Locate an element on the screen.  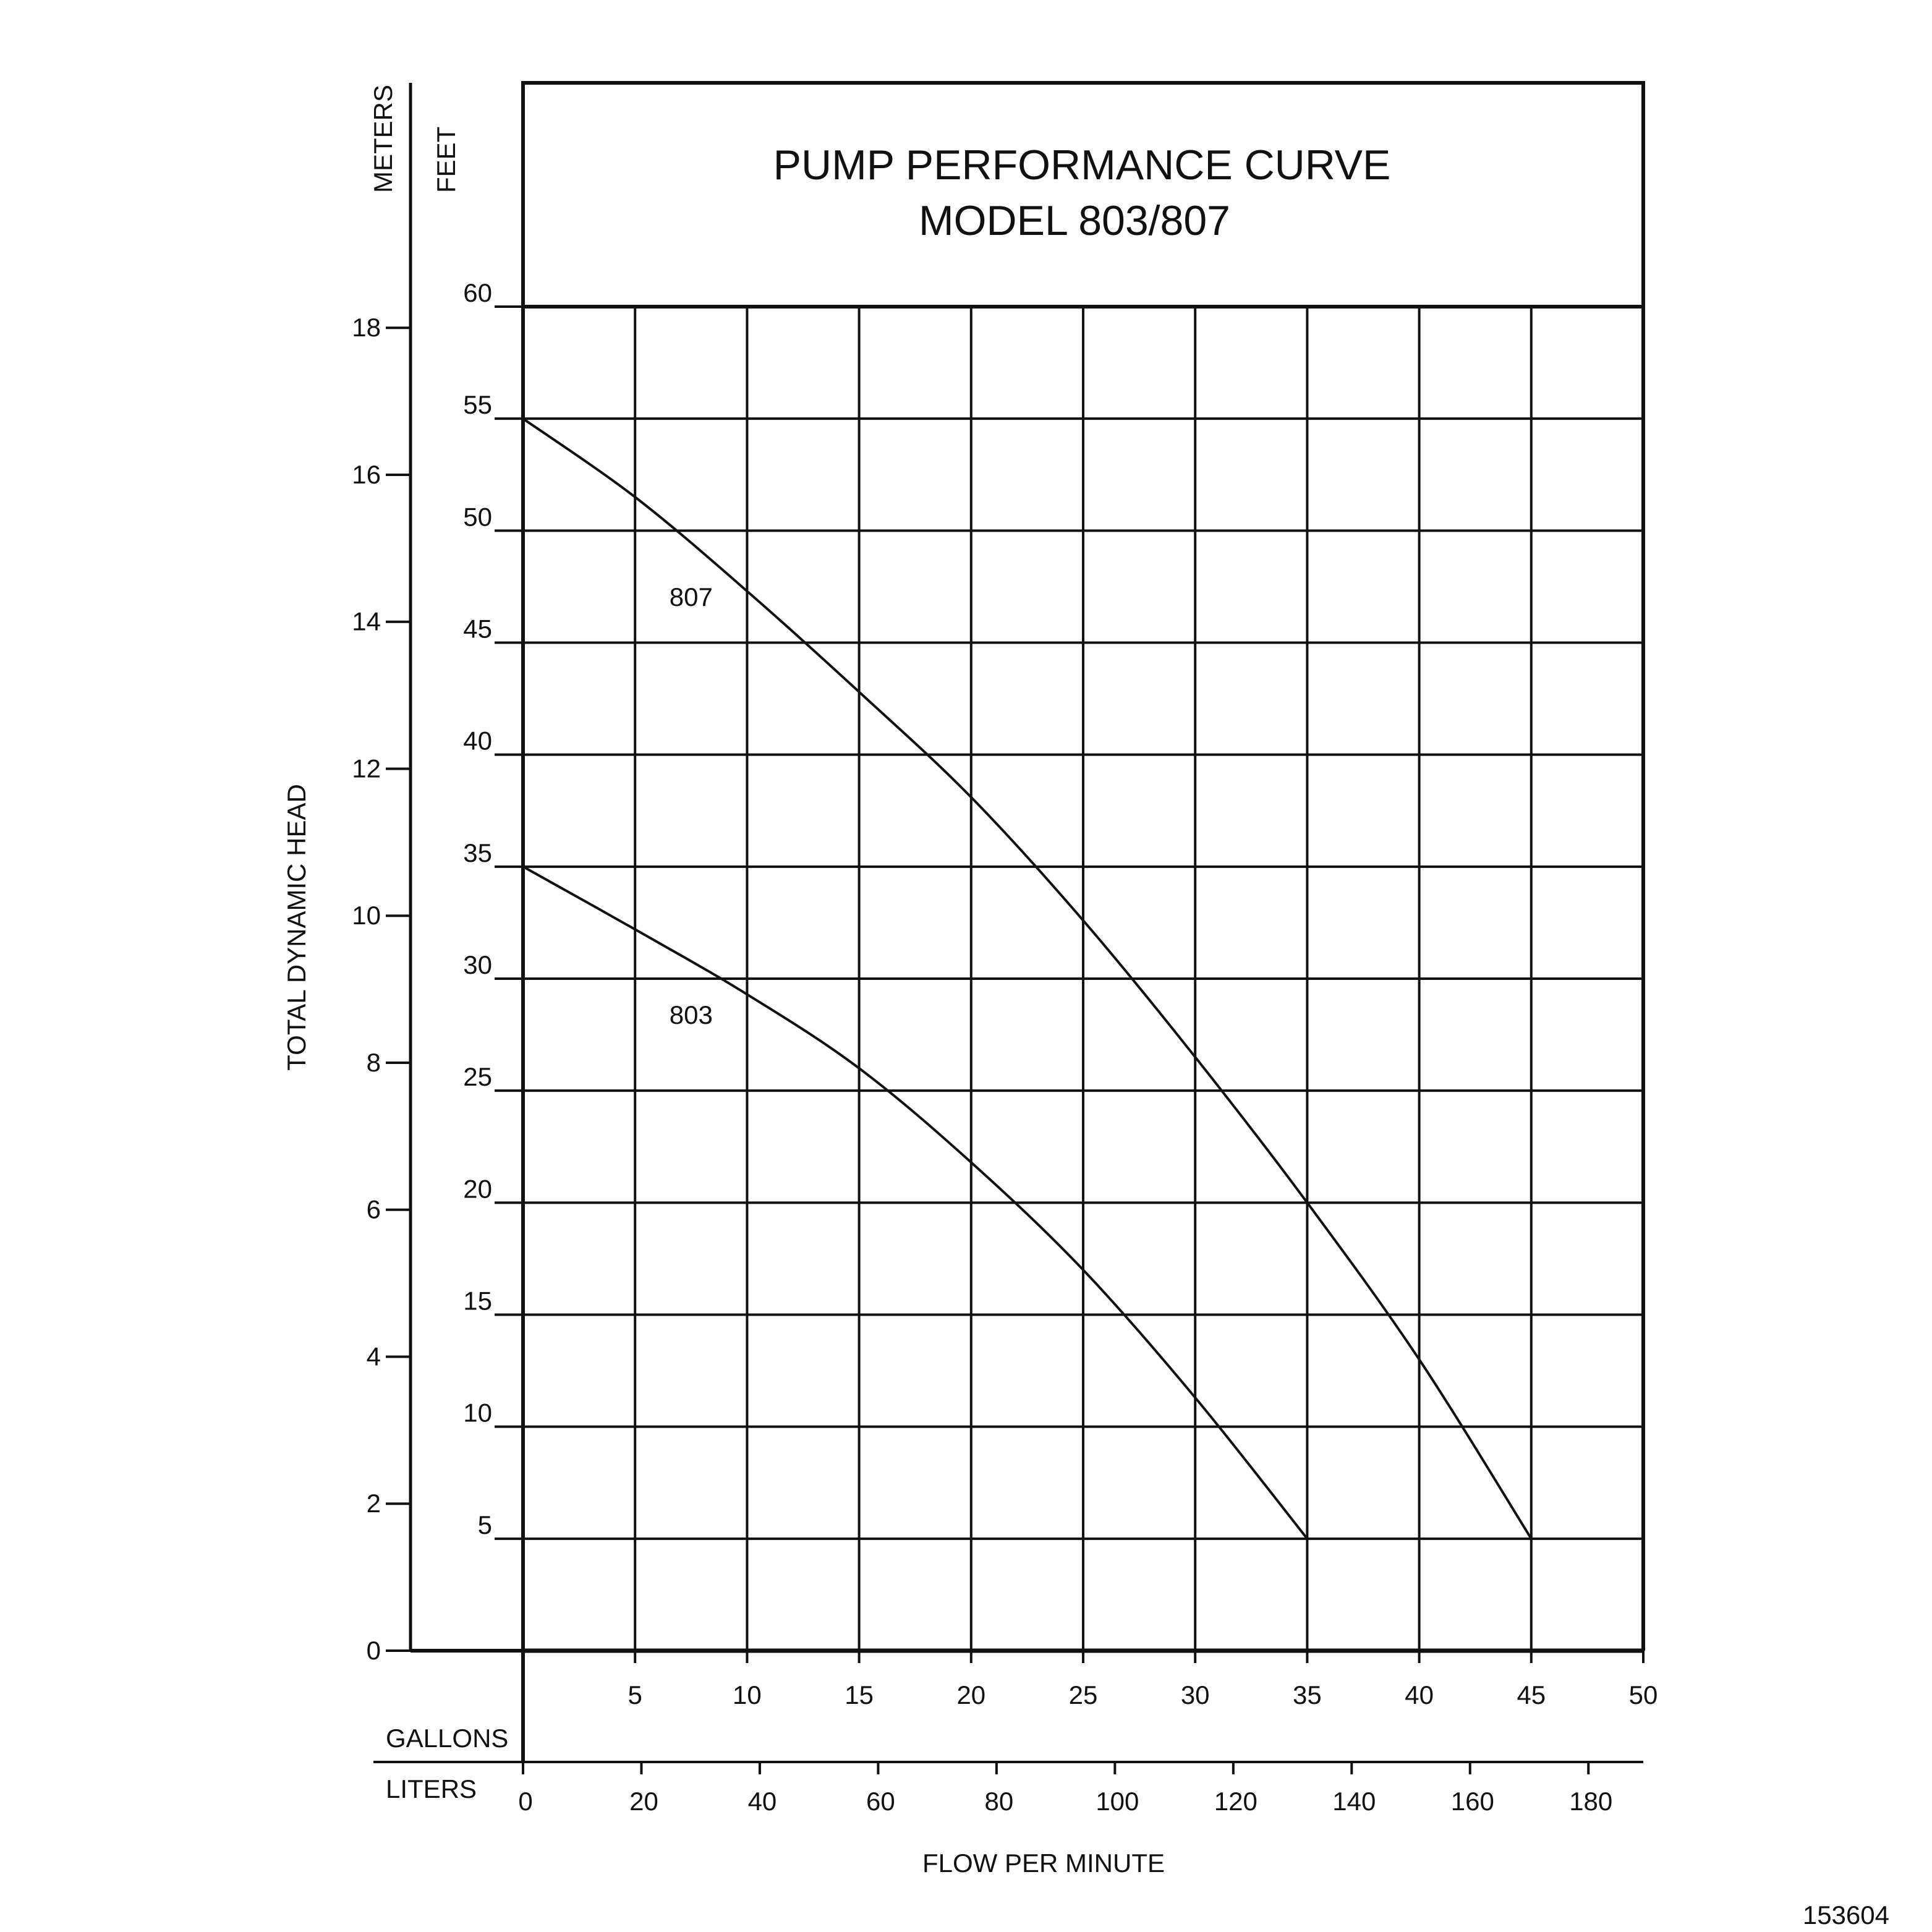
gallons-tick-label-10: 10 is located at coordinates (747, 1695).